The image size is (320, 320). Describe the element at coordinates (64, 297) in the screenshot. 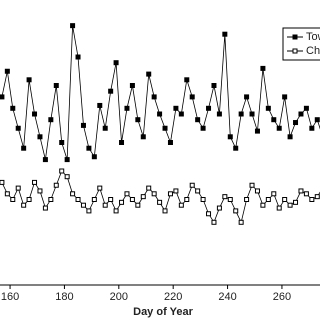

I see `x-tick-label: 180` at that location.